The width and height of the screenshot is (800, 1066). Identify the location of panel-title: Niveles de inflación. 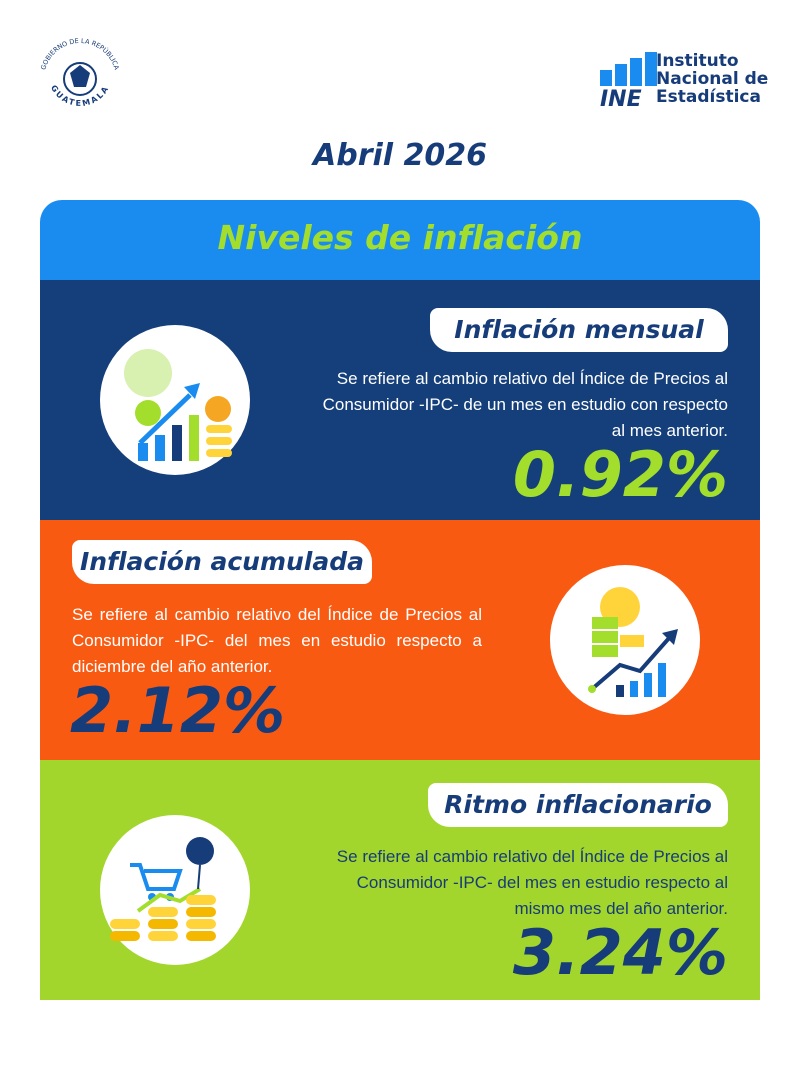
(400, 237).